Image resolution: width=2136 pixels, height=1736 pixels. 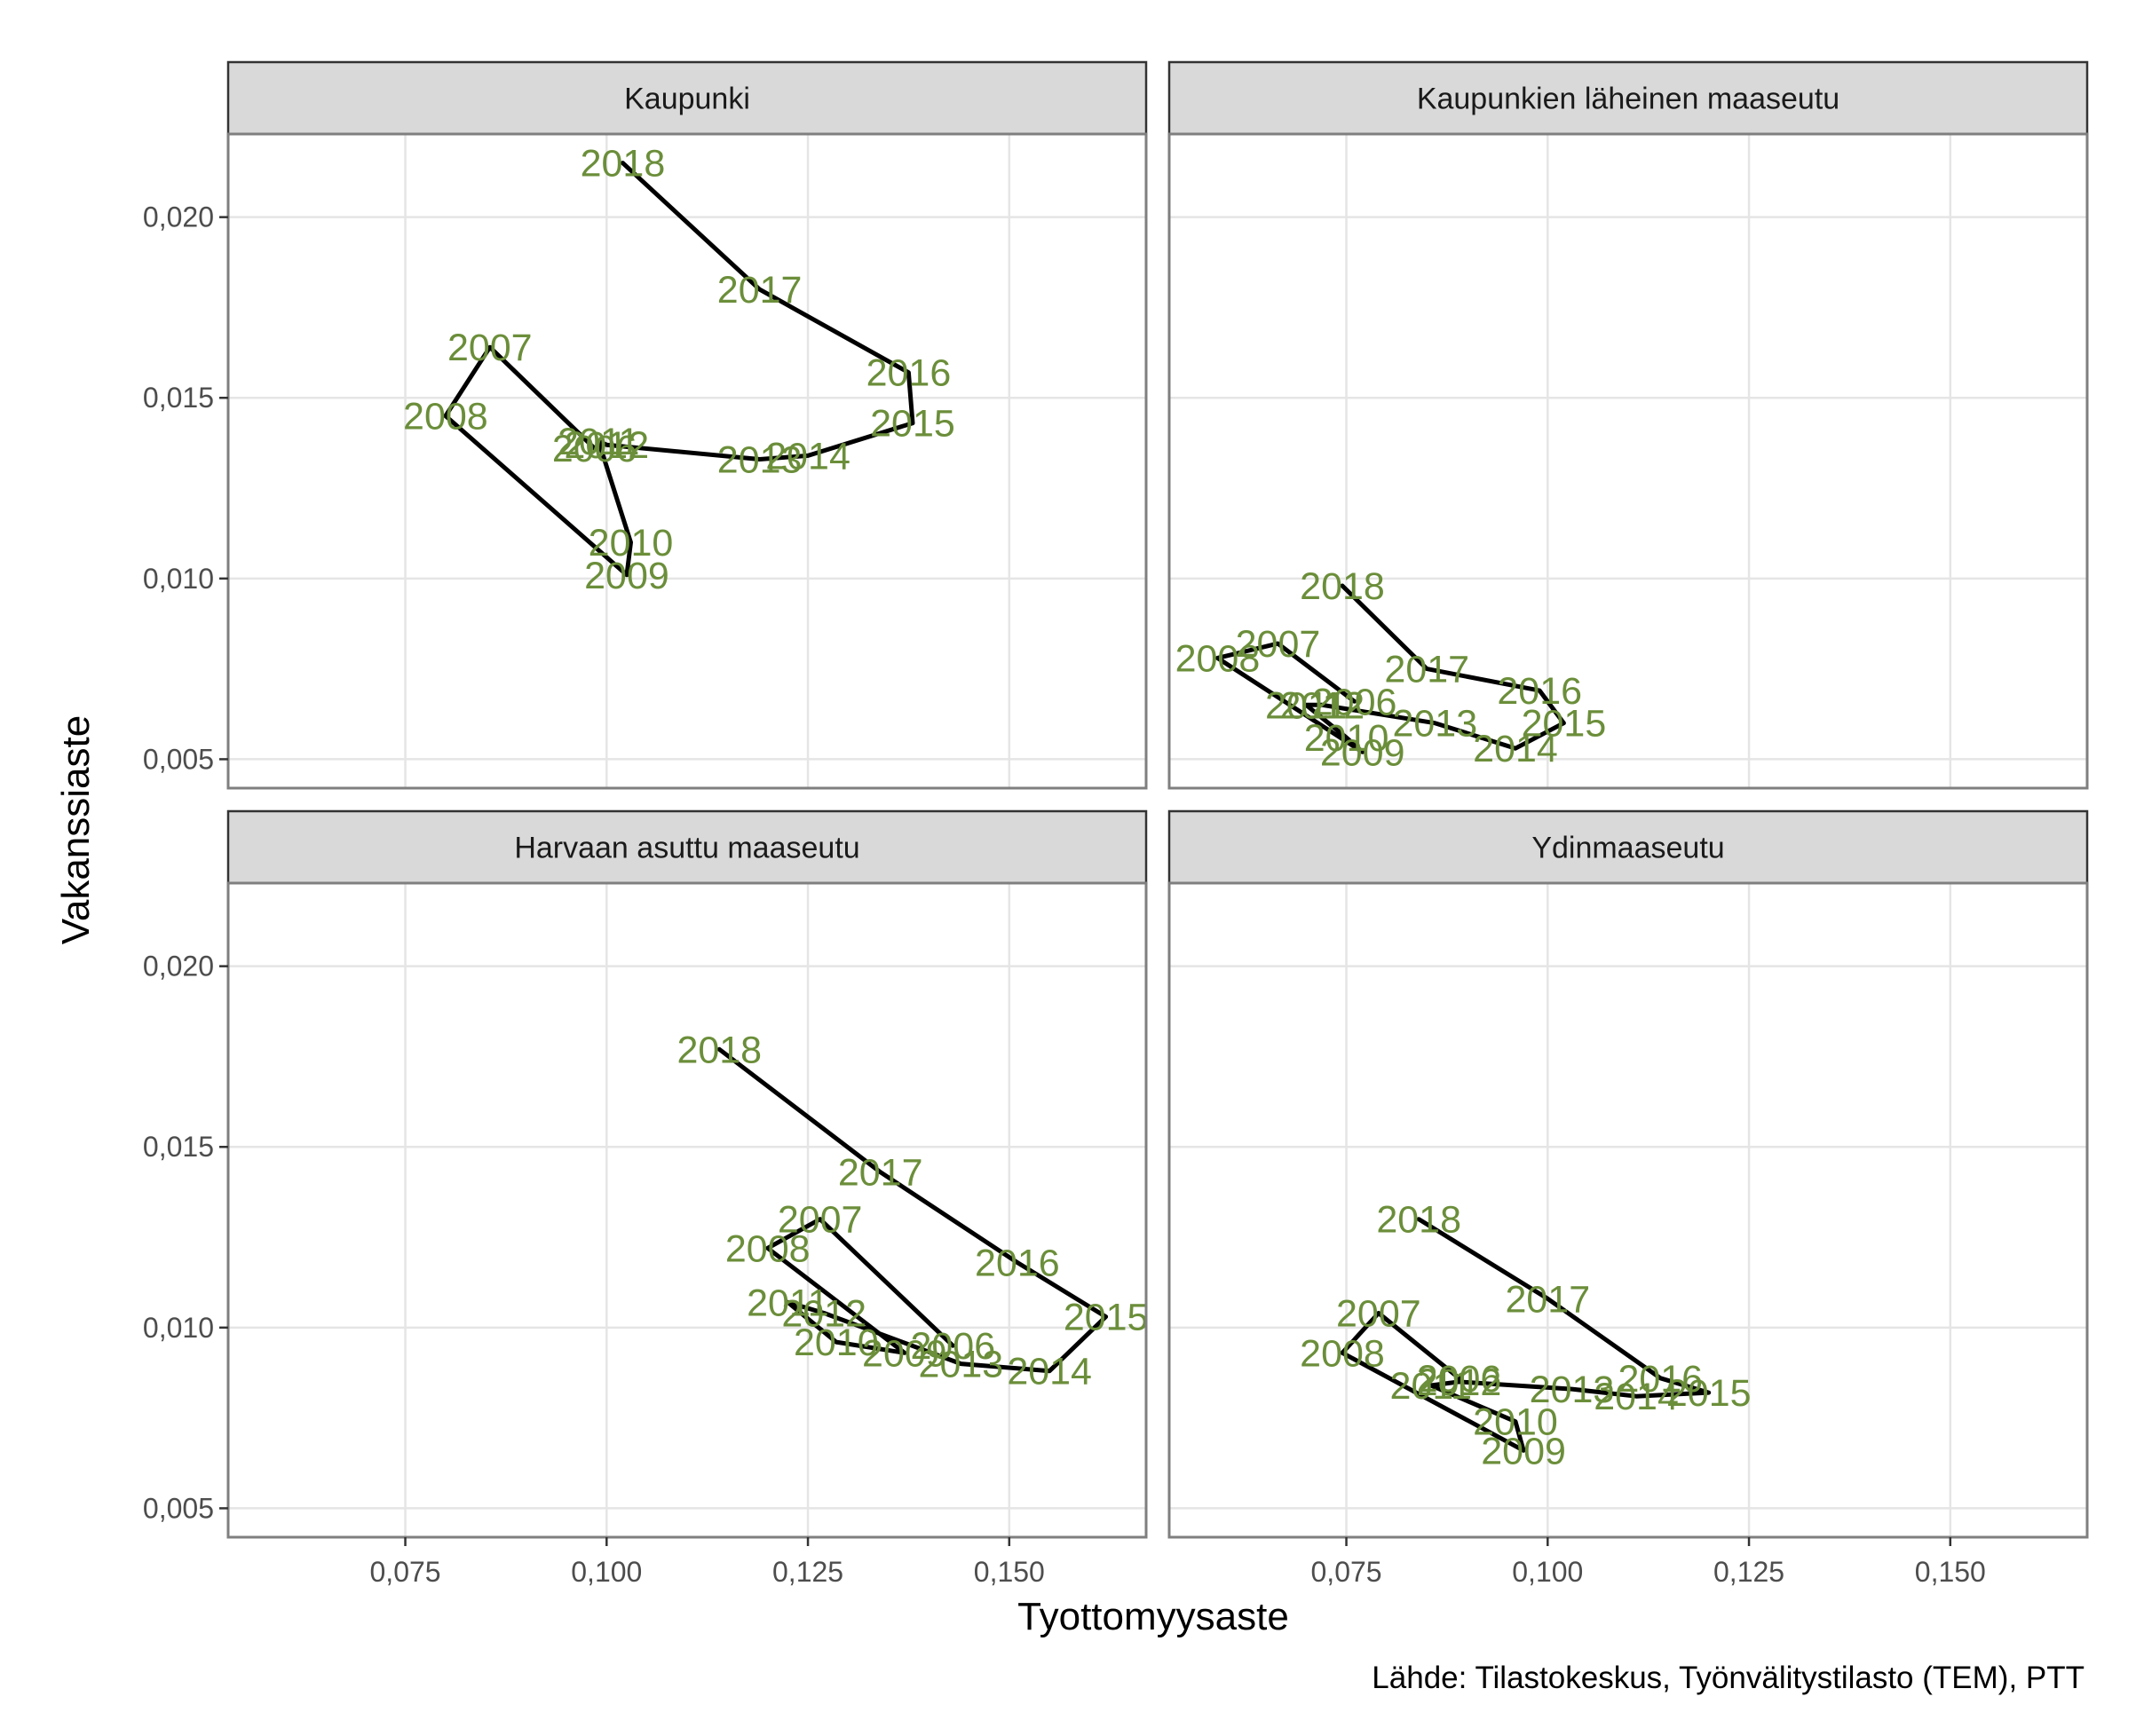 What do you see at coordinates (1547, 1299) in the screenshot?
I see `panel-4-label-2017: 2017` at bounding box center [1547, 1299].